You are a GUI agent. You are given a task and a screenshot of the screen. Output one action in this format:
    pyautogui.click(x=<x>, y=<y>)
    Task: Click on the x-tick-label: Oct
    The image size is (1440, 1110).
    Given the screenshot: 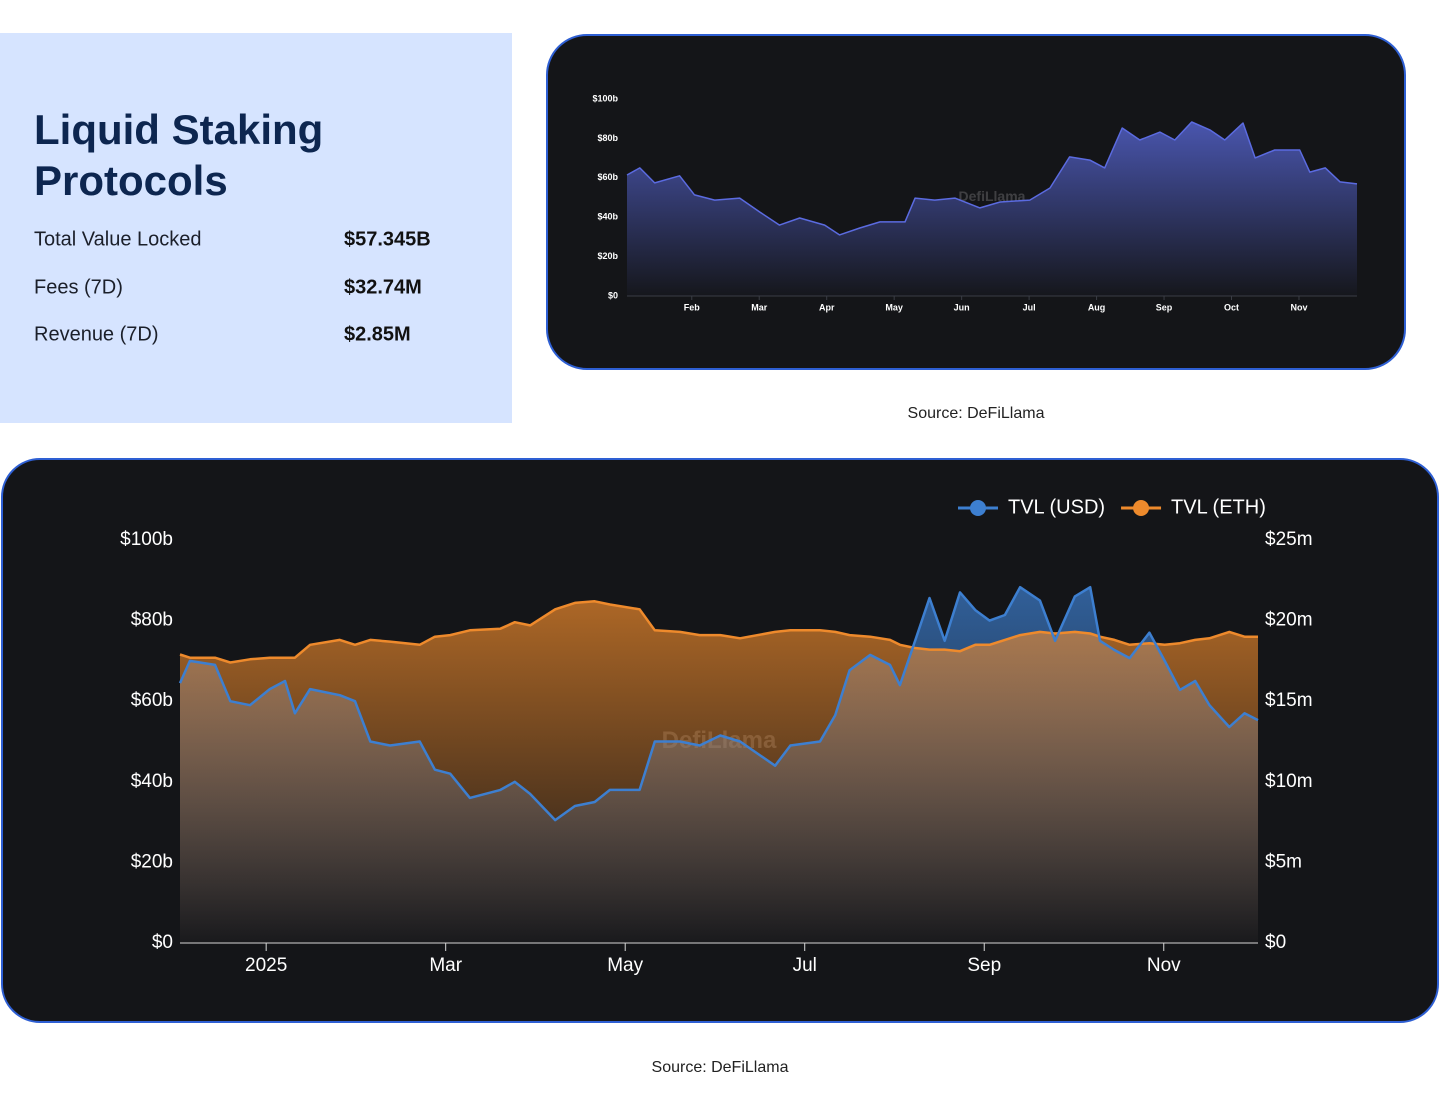 What is the action you would take?
    pyautogui.click(x=1231, y=307)
    